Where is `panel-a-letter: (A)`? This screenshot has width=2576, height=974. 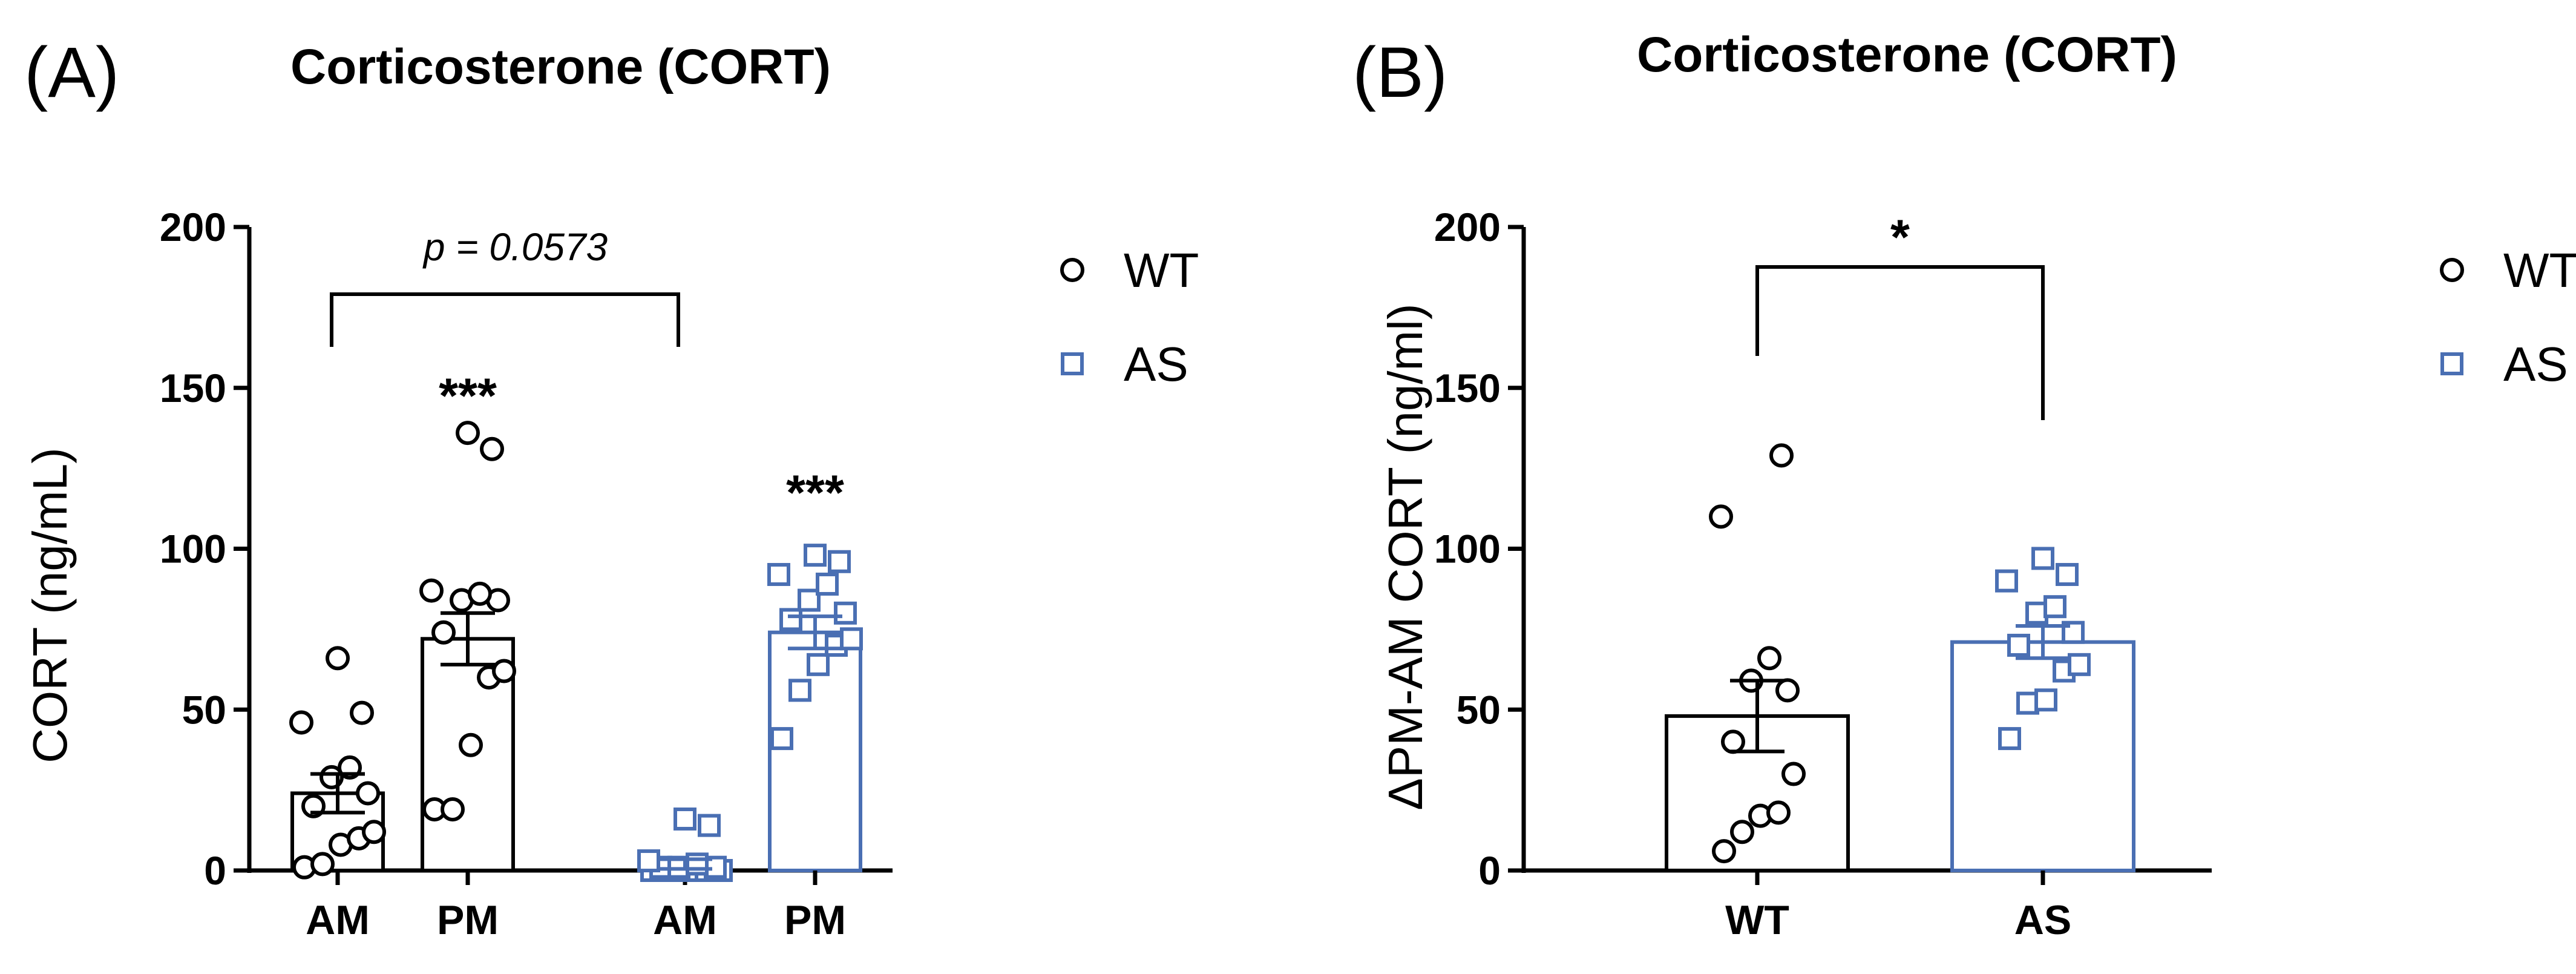
panel-a-letter: (A) is located at coordinates (71, 73).